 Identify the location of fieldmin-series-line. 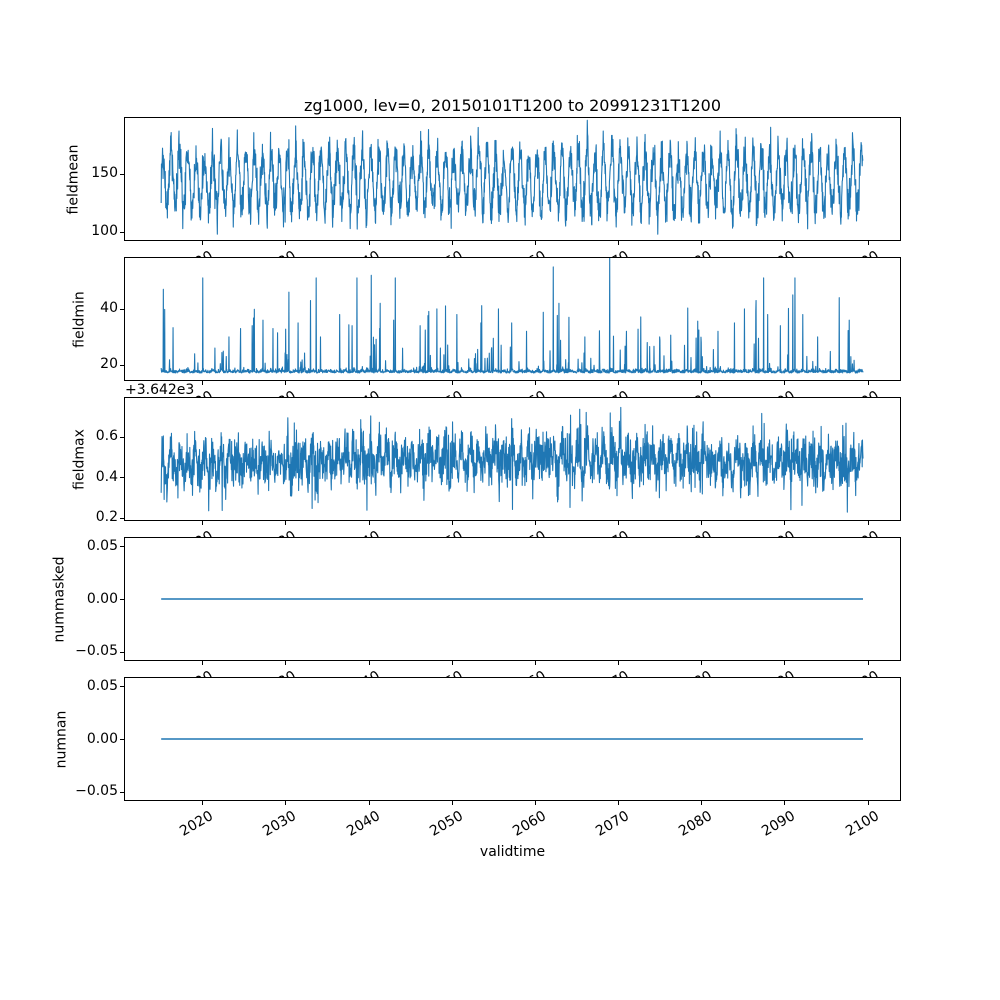
(512, 319).